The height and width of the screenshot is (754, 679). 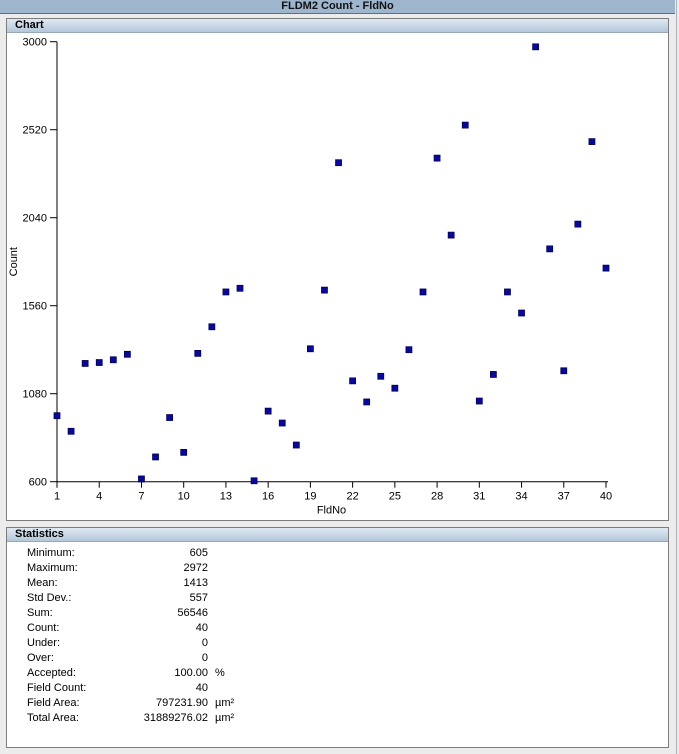 What do you see at coordinates (337, 554) in the screenshot?
I see `stat-row: Minimum: 605` at bounding box center [337, 554].